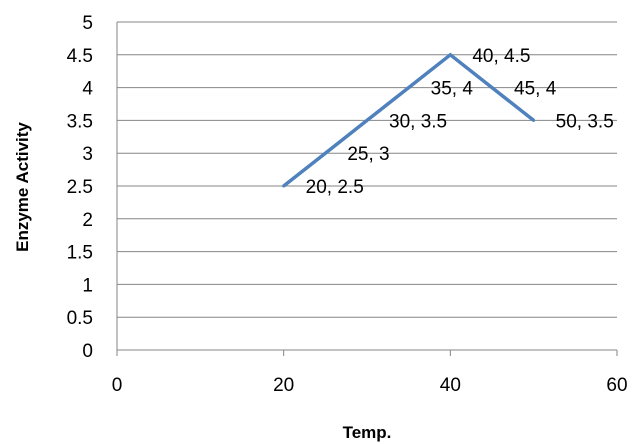 This screenshot has height=444, width=639. What do you see at coordinates (450, 385) in the screenshot?
I see `x-tick-label: 40` at bounding box center [450, 385].